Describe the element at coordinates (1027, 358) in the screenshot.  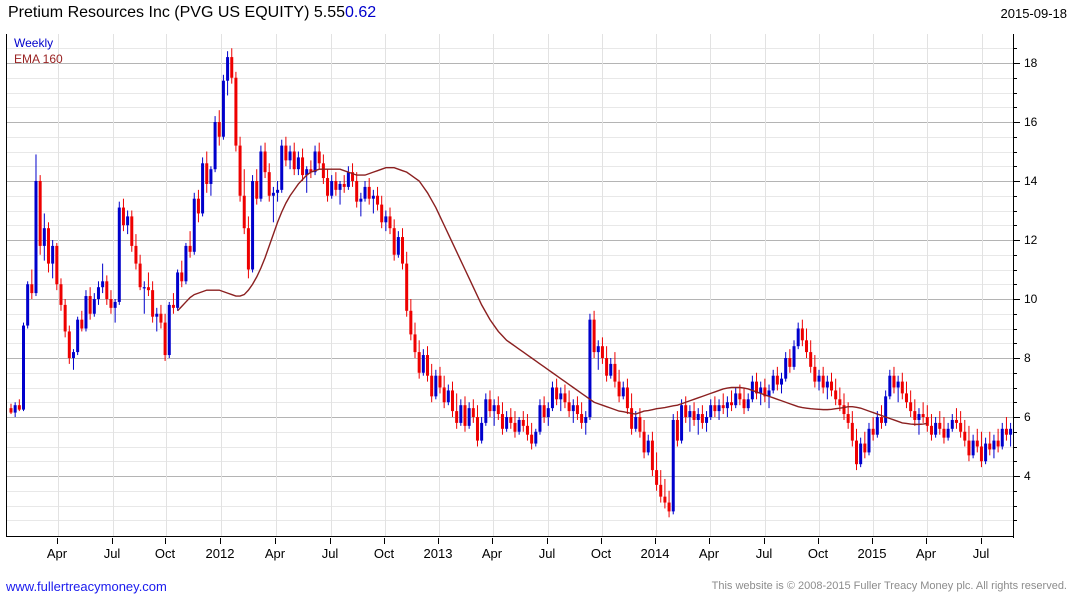
I see `y-axis-label: 8` at that location.